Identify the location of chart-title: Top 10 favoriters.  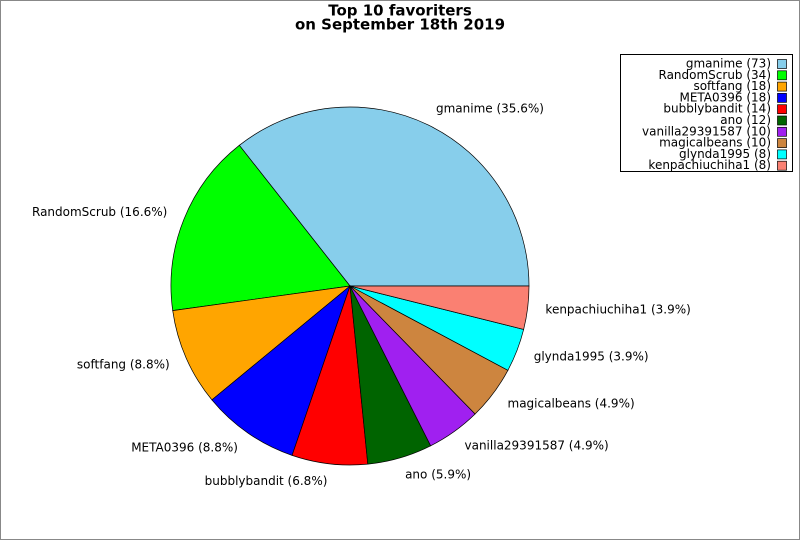
(400, 11).